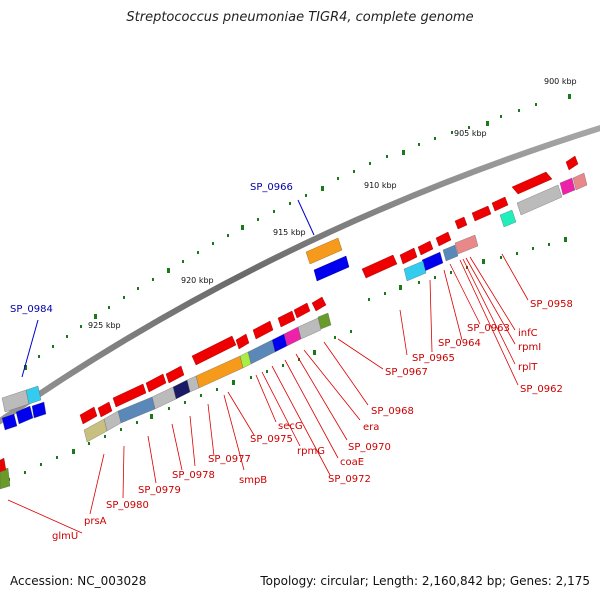 This screenshot has height=600, width=600. What do you see at coordinates (104, 325) in the screenshot?
I see `tick-label: 925 kbp` at bounding box center [104, 325].